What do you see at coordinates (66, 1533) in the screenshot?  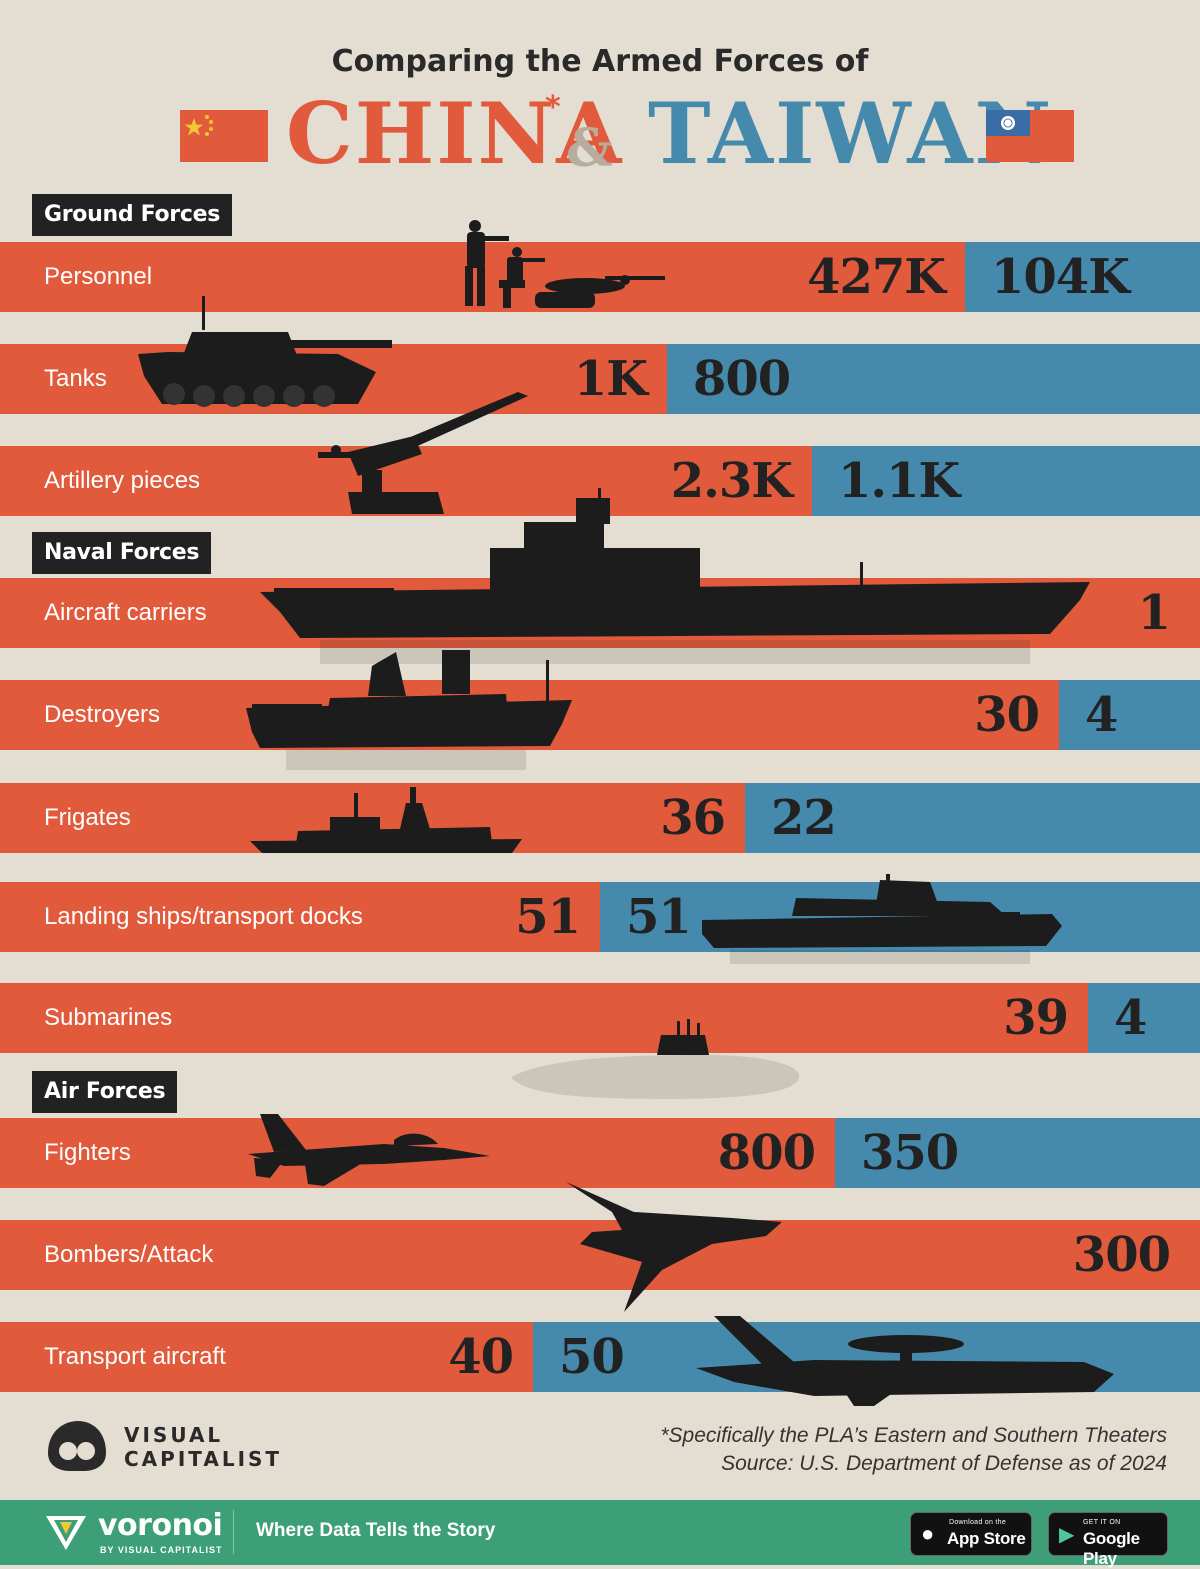 I see `voronoi-logo-icon` at bounding box center [66, 1533].